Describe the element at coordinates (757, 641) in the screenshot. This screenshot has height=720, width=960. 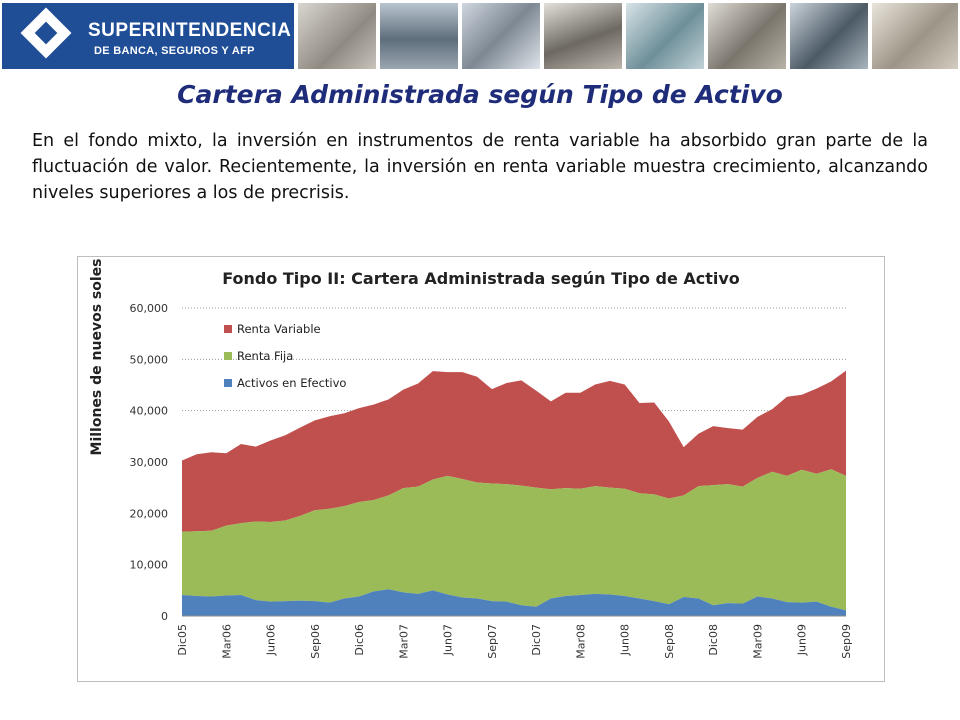
I see `x-tick-label: Mar09` at that location.